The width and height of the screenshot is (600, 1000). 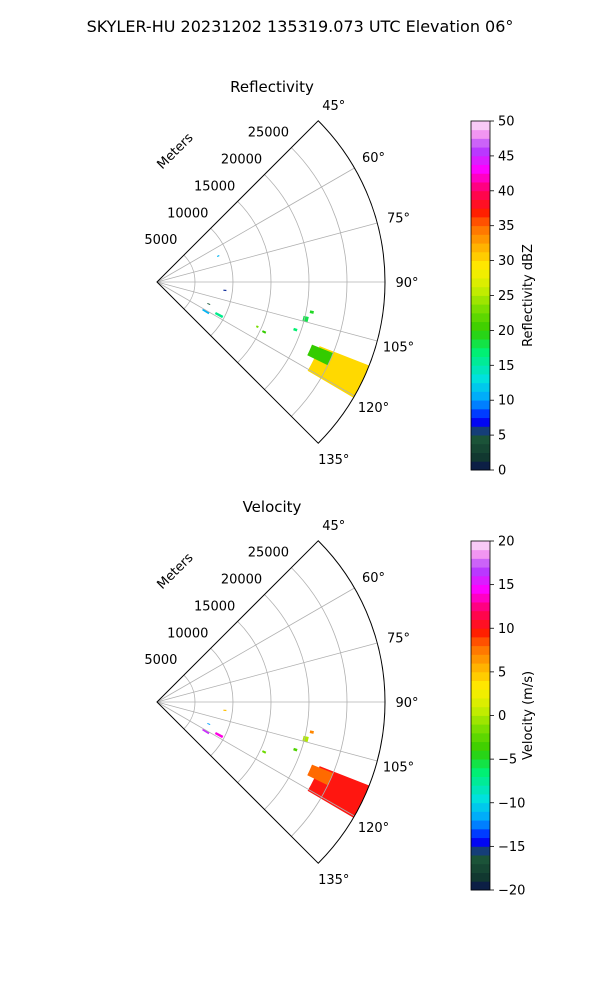 I want to click on colorbar-tick-label: −5, so click(x=507, y=760).